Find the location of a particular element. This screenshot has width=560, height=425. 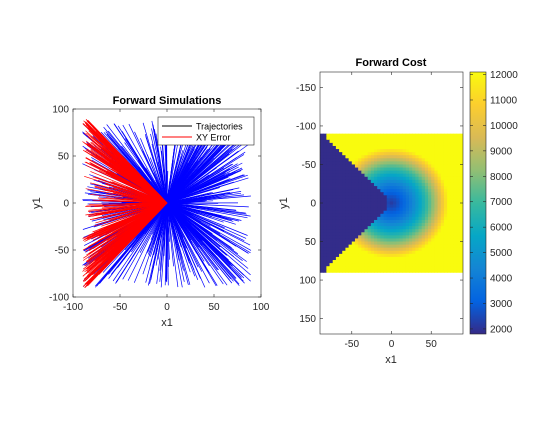

y-tick-label: 0 is located at coordinates (66, 204).